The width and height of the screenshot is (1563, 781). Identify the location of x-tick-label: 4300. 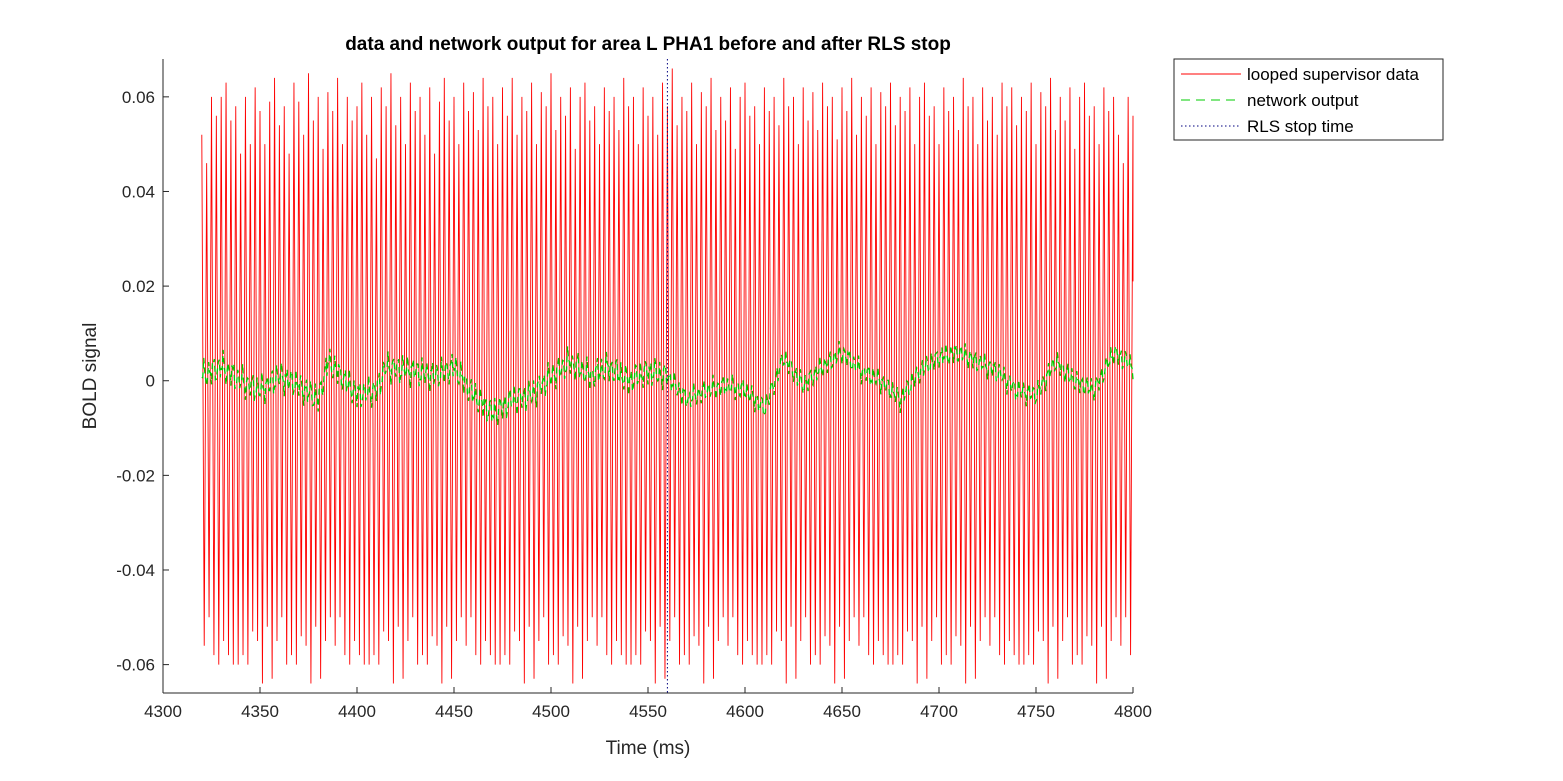
(163, 711).